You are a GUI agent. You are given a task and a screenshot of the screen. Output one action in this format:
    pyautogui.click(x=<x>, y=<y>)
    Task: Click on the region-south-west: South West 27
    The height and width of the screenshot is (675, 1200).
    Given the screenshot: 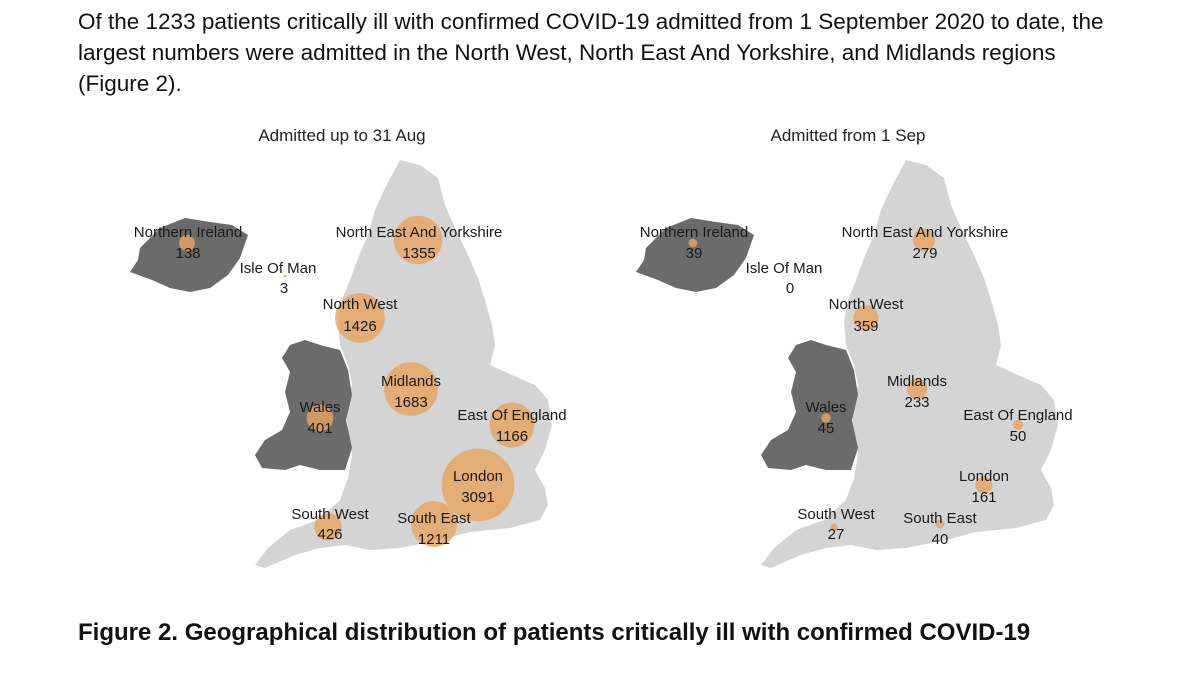 What is the action you would take?
    pyautogui.click(x=836, y=524)
    